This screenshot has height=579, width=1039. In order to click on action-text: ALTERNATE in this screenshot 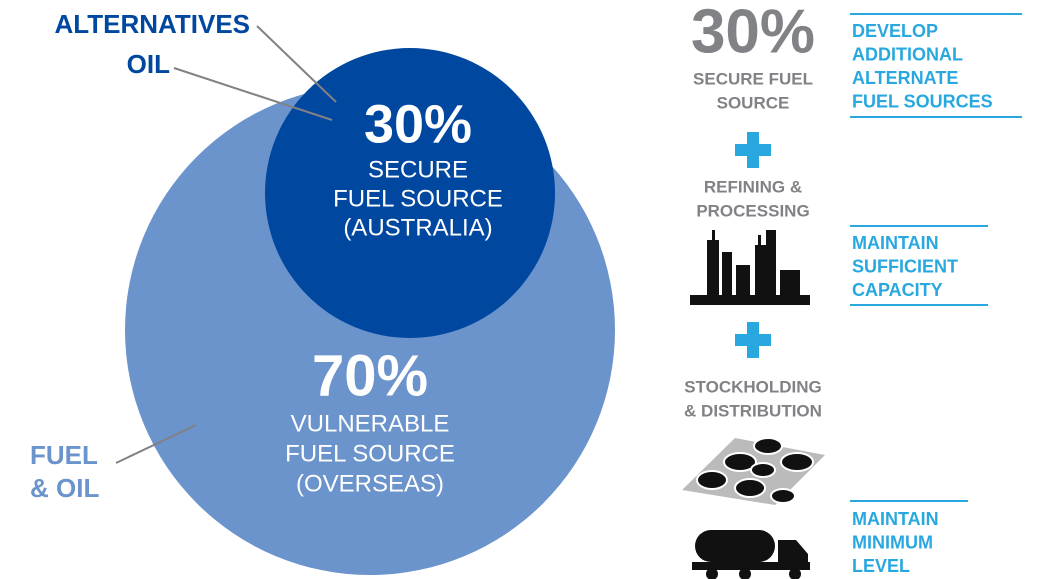, I will do `click(905, 78)`.